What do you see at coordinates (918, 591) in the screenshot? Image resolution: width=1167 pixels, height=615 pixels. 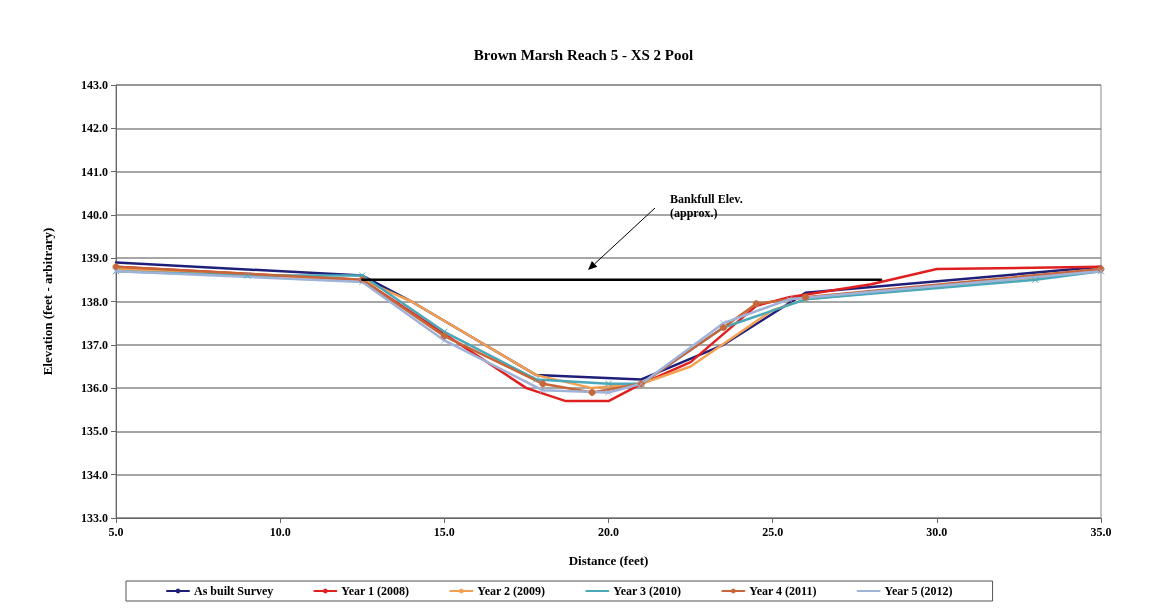 I see `legend-label: Year 5 (2012)` at bounding box center [918, 591].